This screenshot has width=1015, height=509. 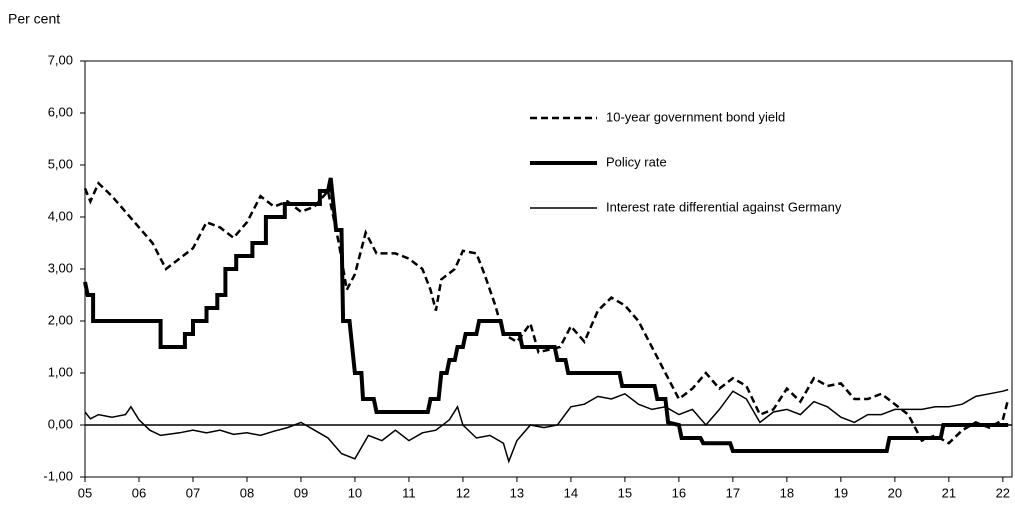 What do you see at coordinates (625, 492) in the screenshot?
I see `x-tick-label: 15` at bounding box center [625, 492].